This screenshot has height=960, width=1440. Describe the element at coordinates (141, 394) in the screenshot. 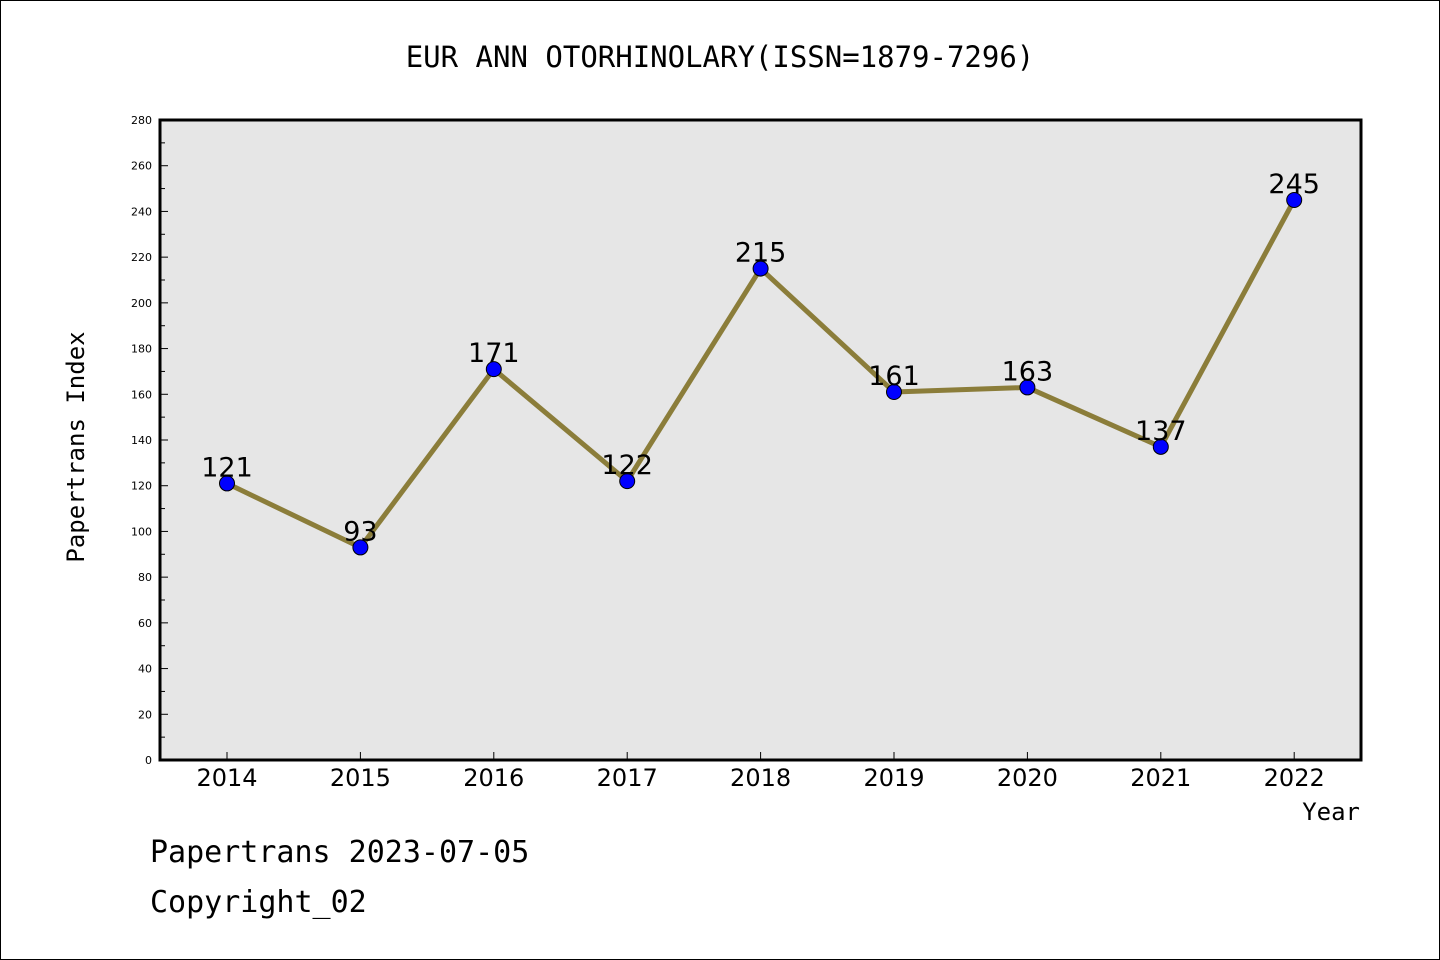

I see `y-tick-label: 160` at that location.